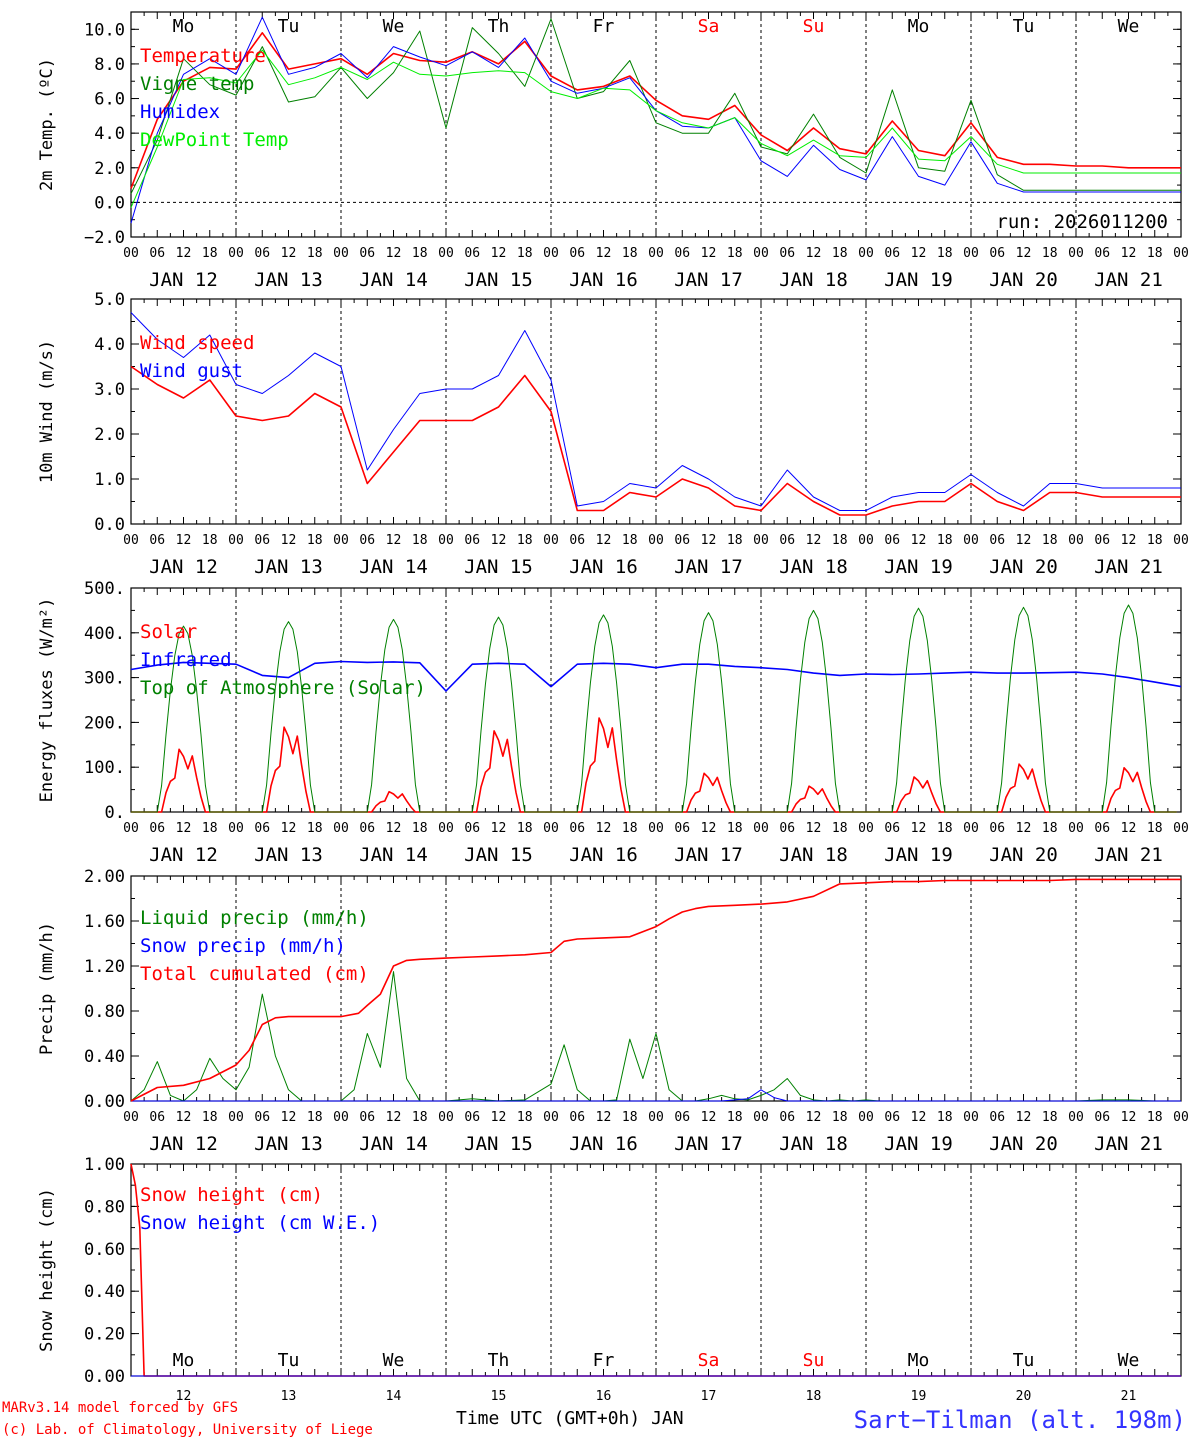 The height and width of the screenshot is (1440, 1194). I want to click on bottom-date-label: 13, so click(289, 1396).